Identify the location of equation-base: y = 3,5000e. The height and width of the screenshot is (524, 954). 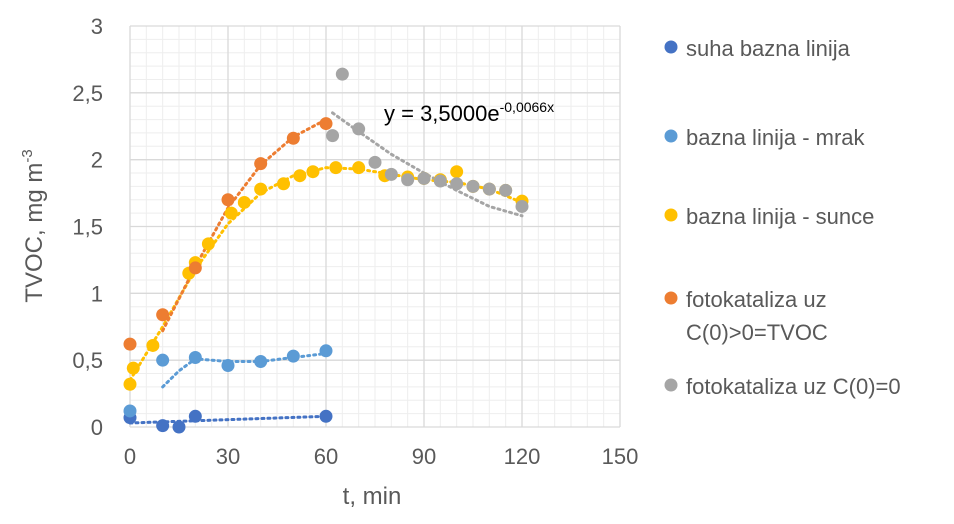
(442, 113).